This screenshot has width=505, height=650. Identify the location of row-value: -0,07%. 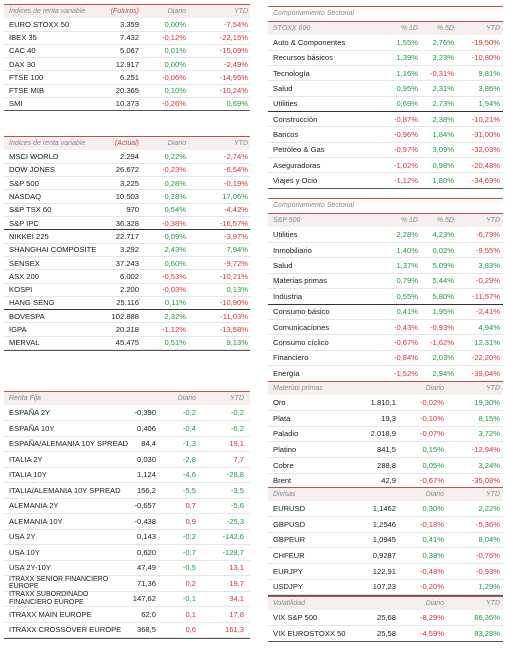
(431, 434).